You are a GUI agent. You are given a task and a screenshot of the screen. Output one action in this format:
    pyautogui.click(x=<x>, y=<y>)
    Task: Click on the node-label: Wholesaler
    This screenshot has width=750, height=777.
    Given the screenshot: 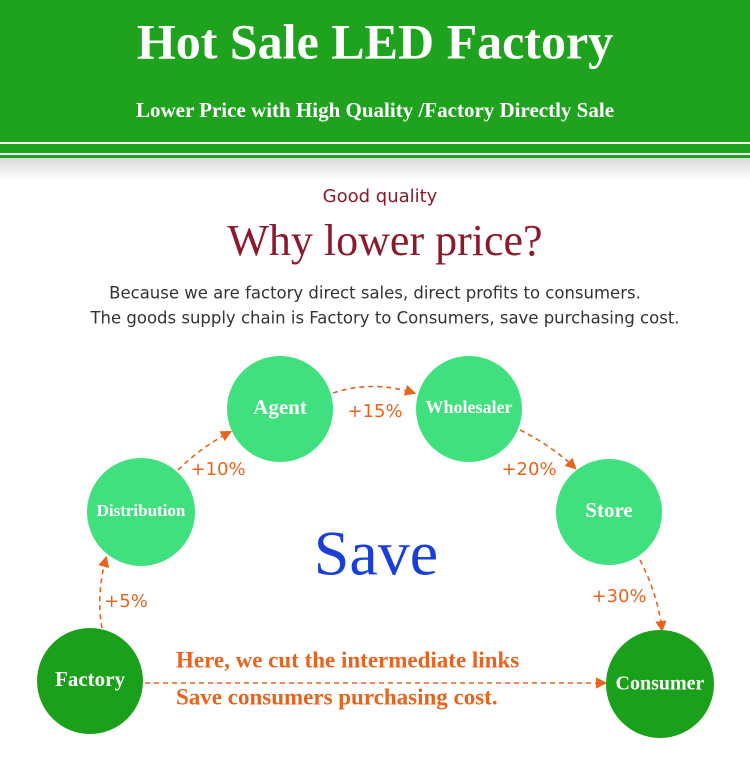 What is the action you would take?
    pyautogui.click(x=469, y=407)
    